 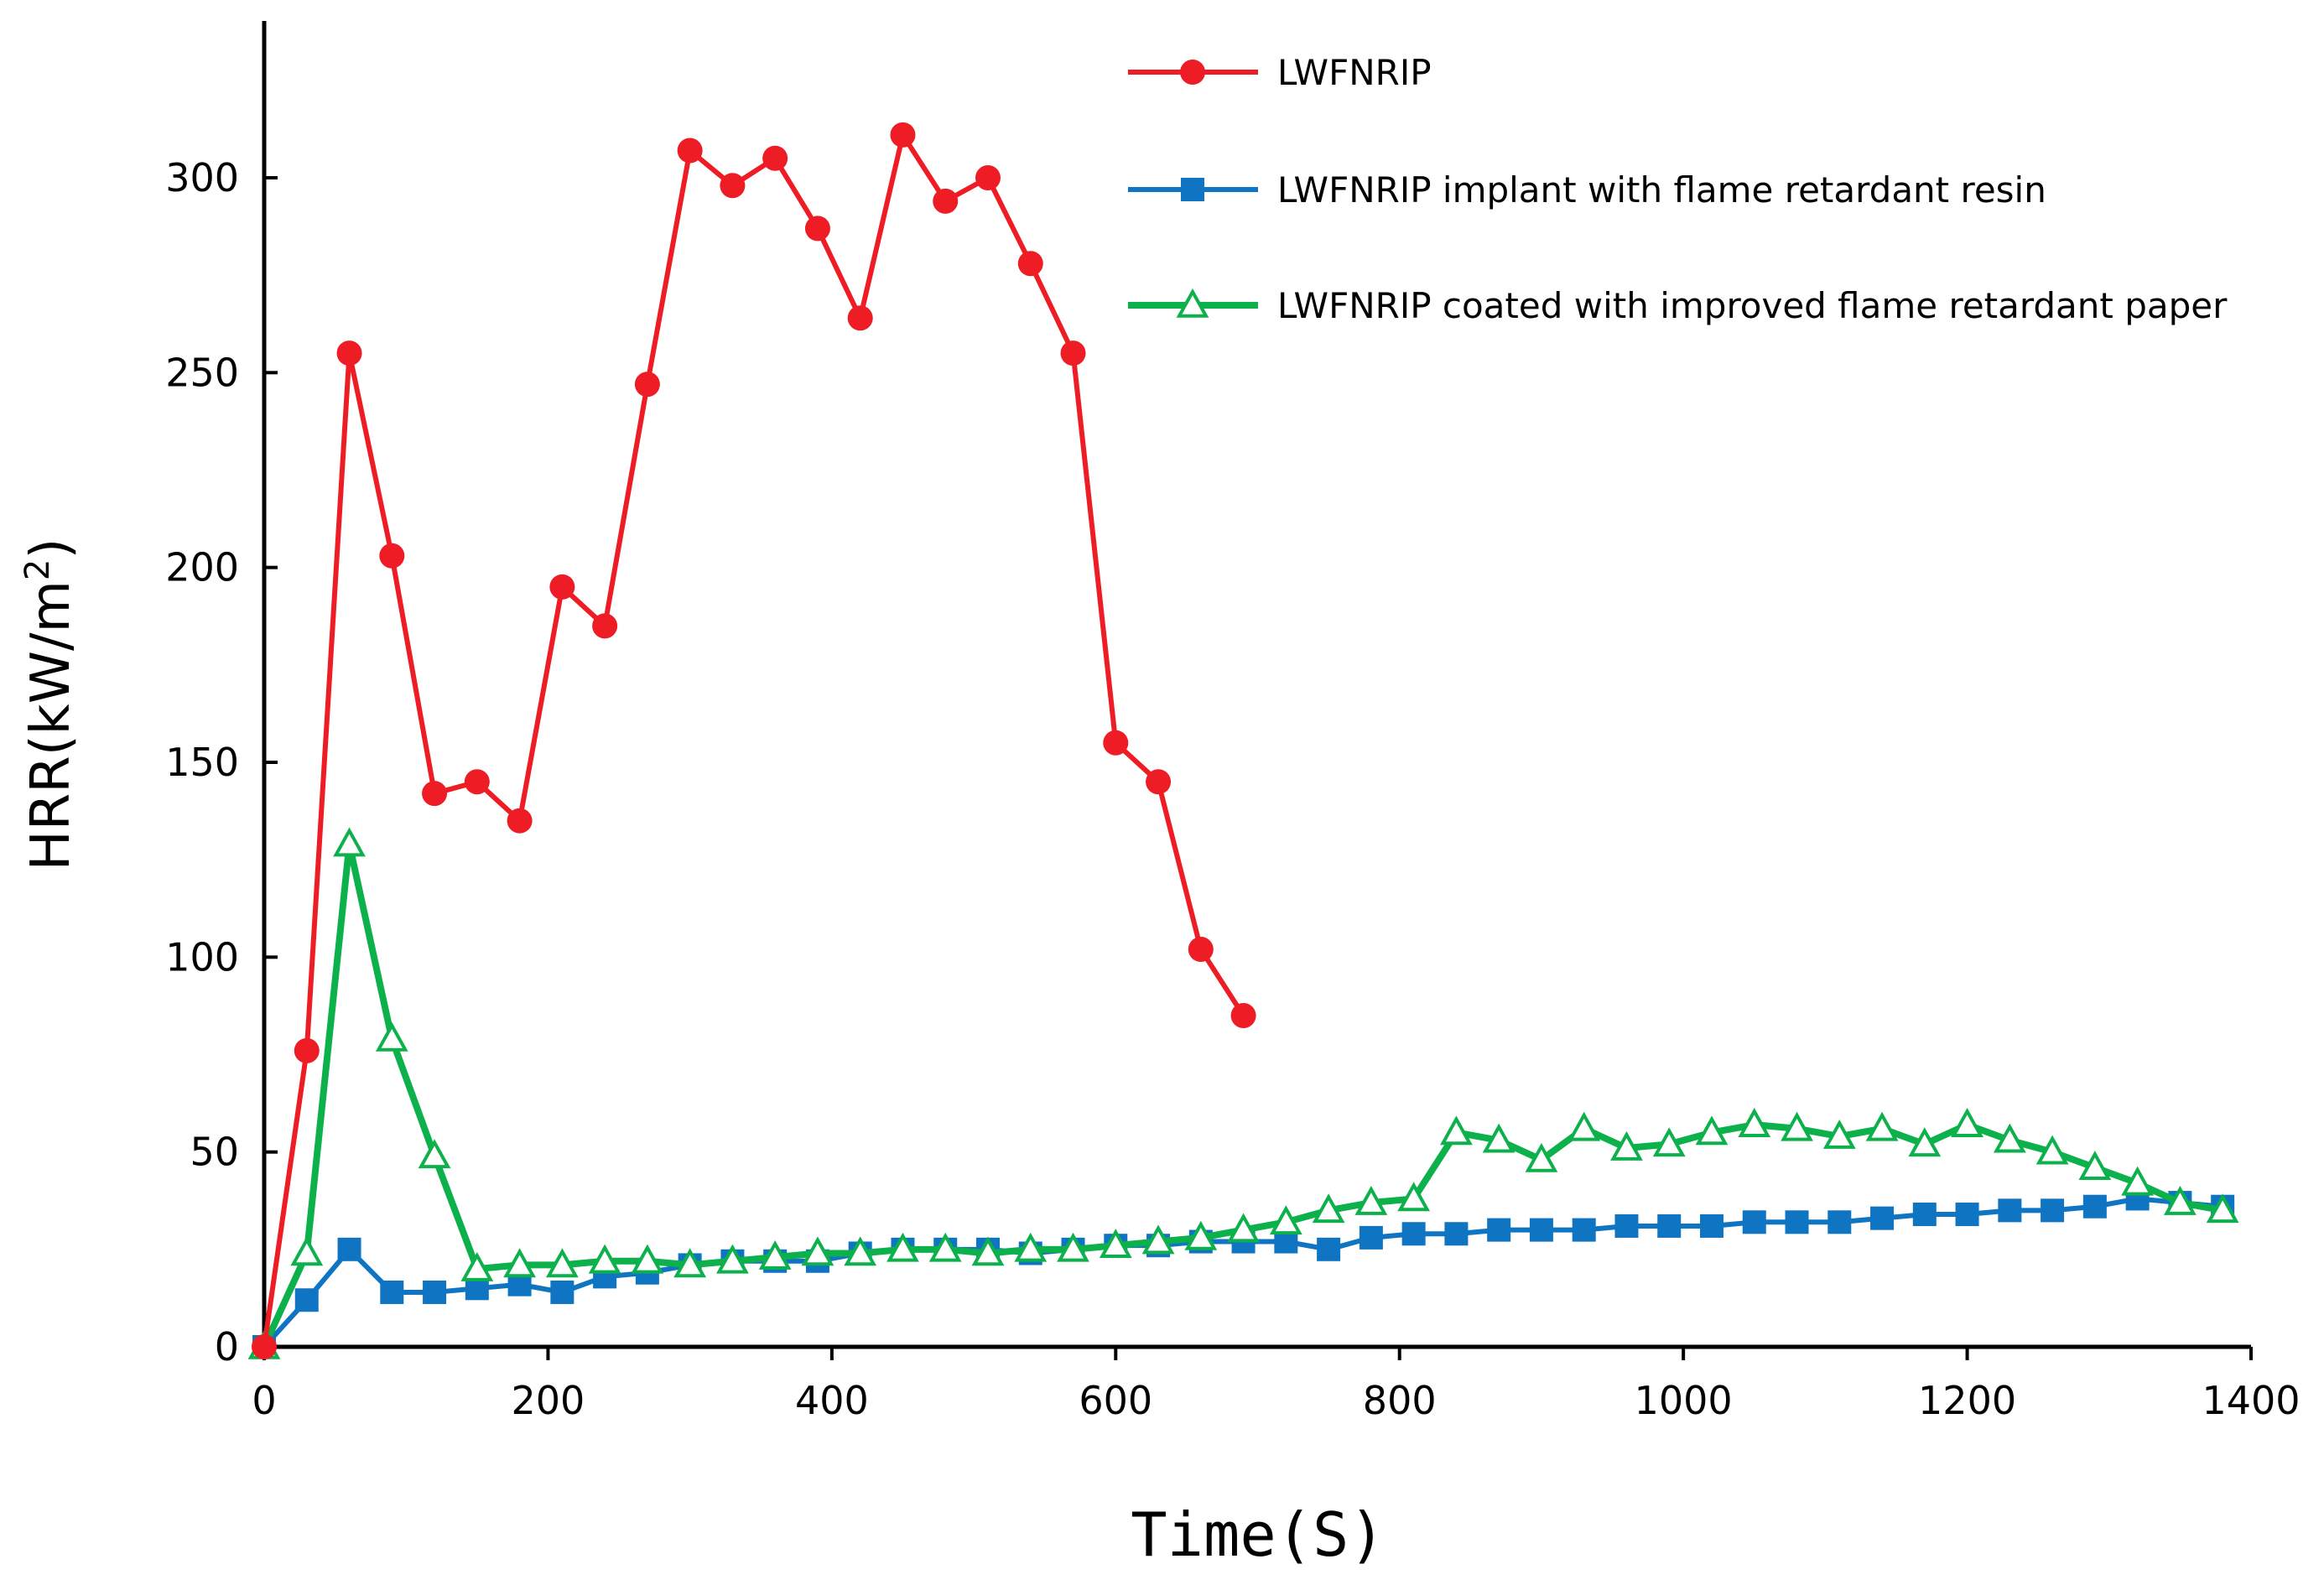 I want to click on x-tick-label: 600, so click(x=1115, y=1400).